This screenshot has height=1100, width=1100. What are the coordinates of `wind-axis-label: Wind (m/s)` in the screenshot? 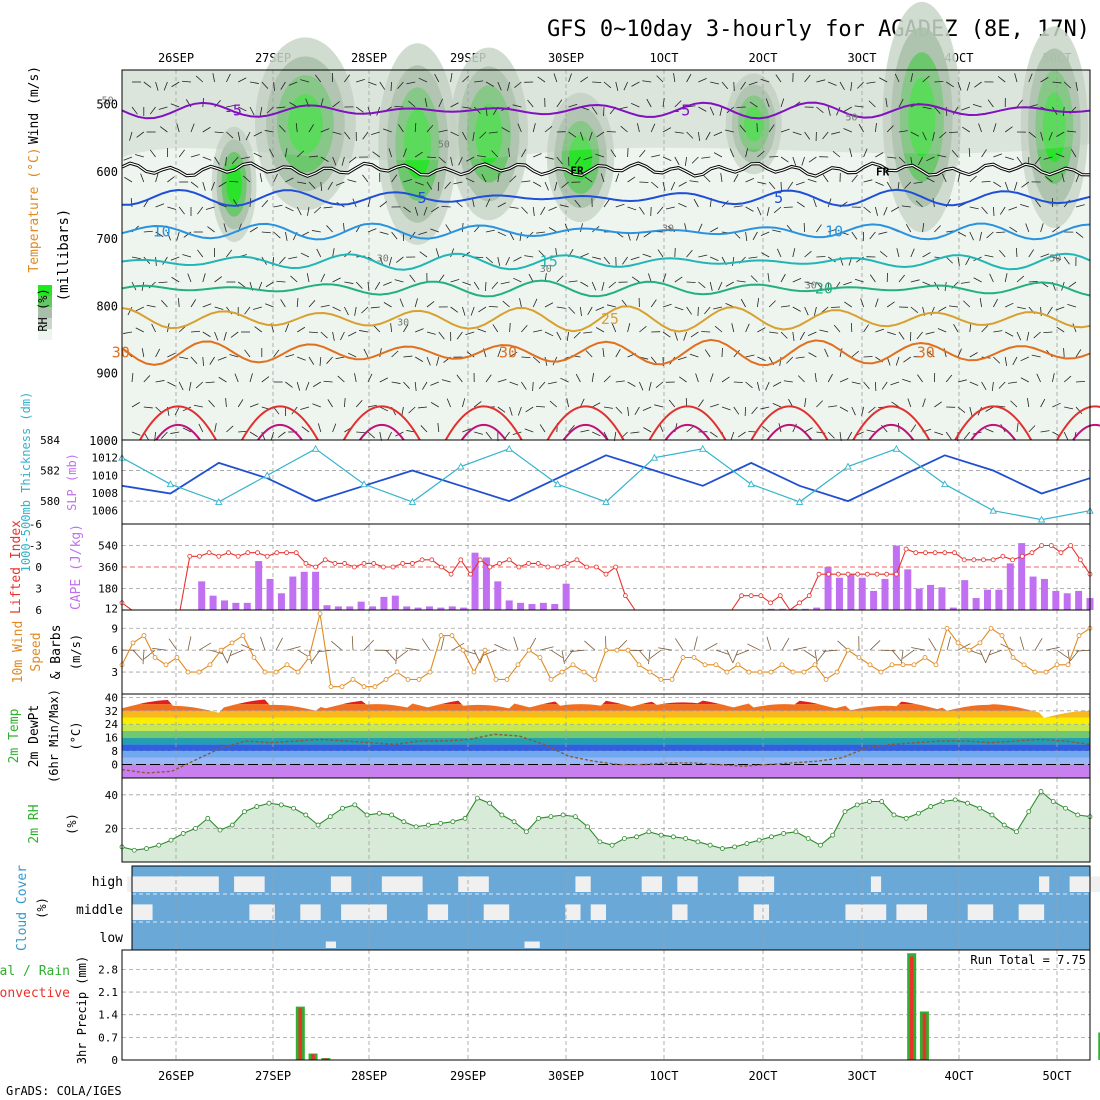 It's located at (34, 105).